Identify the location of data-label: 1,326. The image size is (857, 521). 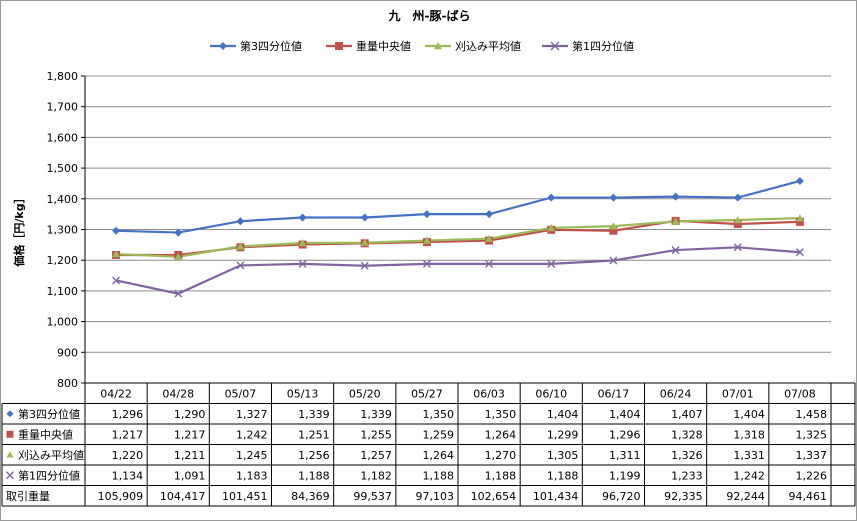
(687, 455).